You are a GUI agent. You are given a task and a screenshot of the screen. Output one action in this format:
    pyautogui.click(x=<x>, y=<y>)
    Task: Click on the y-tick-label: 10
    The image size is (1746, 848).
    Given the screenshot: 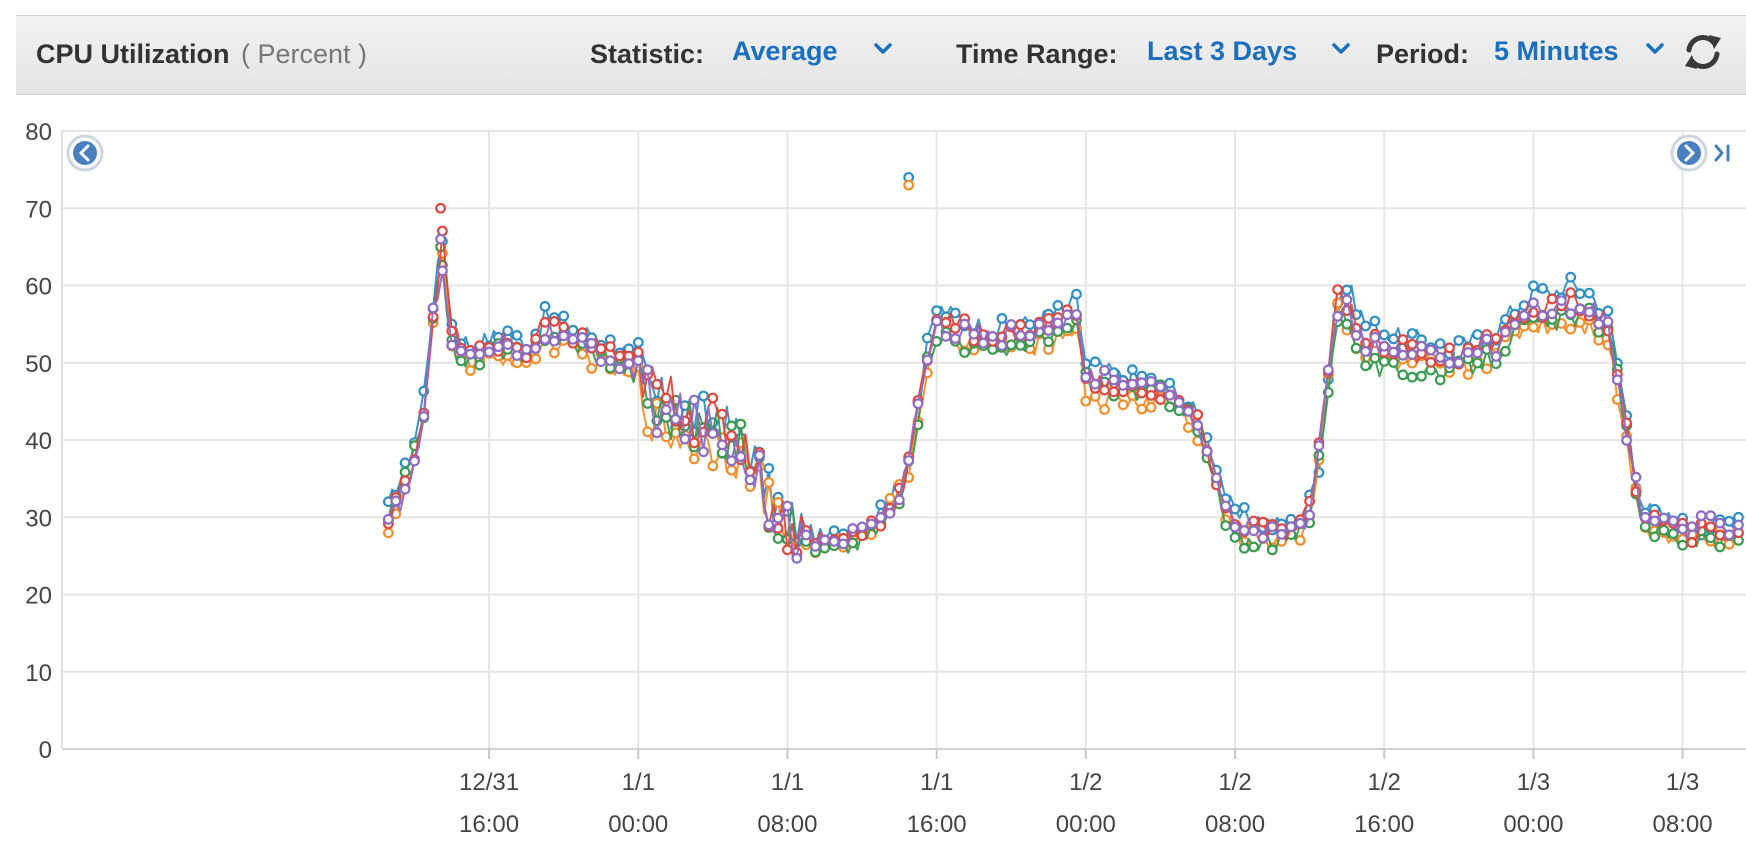 What is the action you would take?
    pyautogui.click(x=38, y=673)
    